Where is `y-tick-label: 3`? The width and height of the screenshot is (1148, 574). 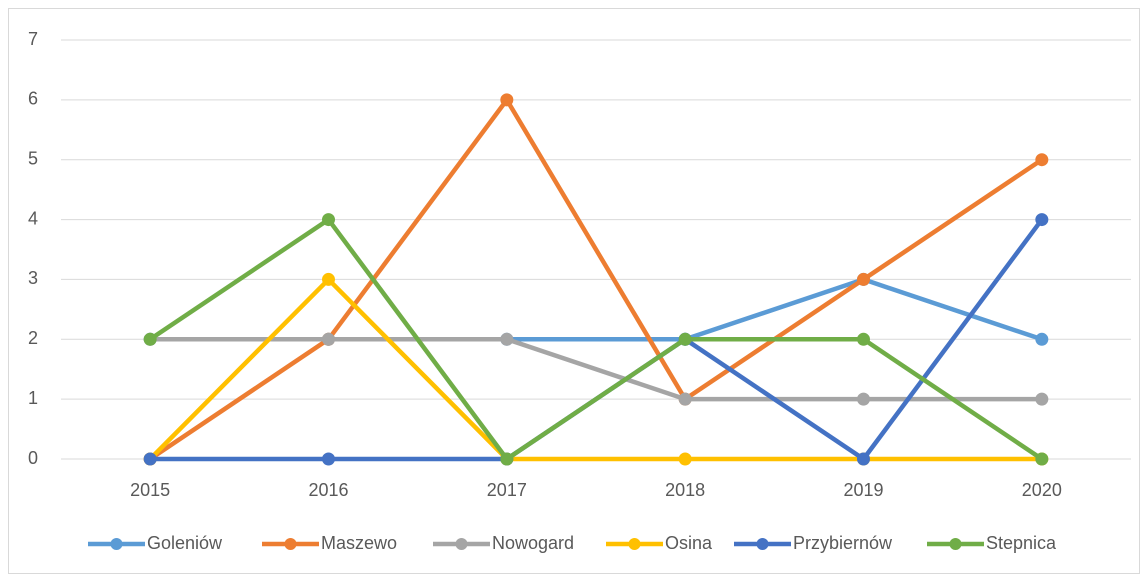
y-tick-label: 3 is located at coordinates (33, 278).